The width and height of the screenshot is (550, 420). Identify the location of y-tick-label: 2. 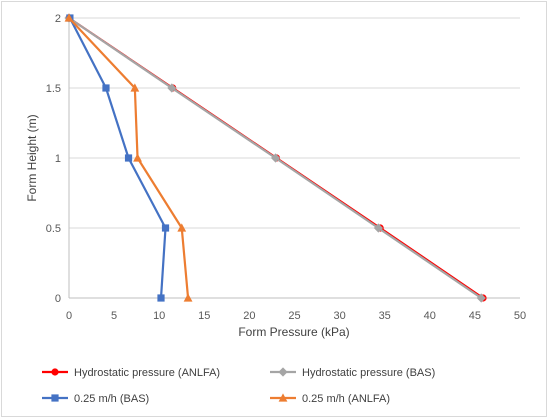
(58, 19).